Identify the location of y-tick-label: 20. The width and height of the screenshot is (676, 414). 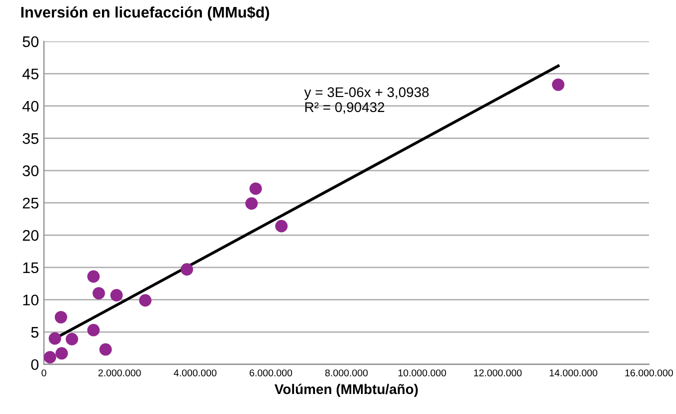
(30, 235).